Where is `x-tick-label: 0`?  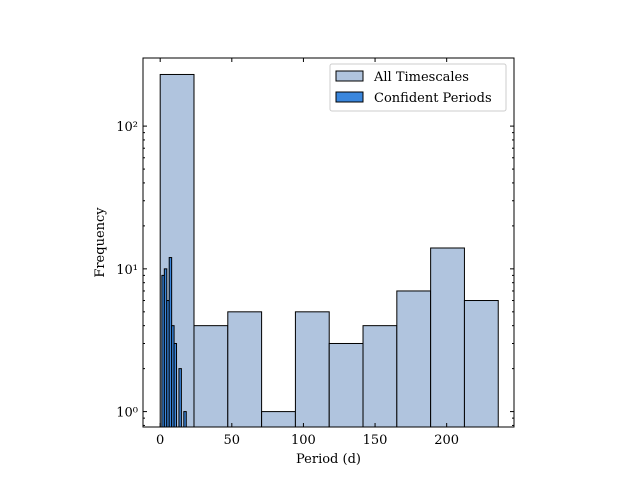
x-tick-label: 0 is located at coordinates (160, 440).